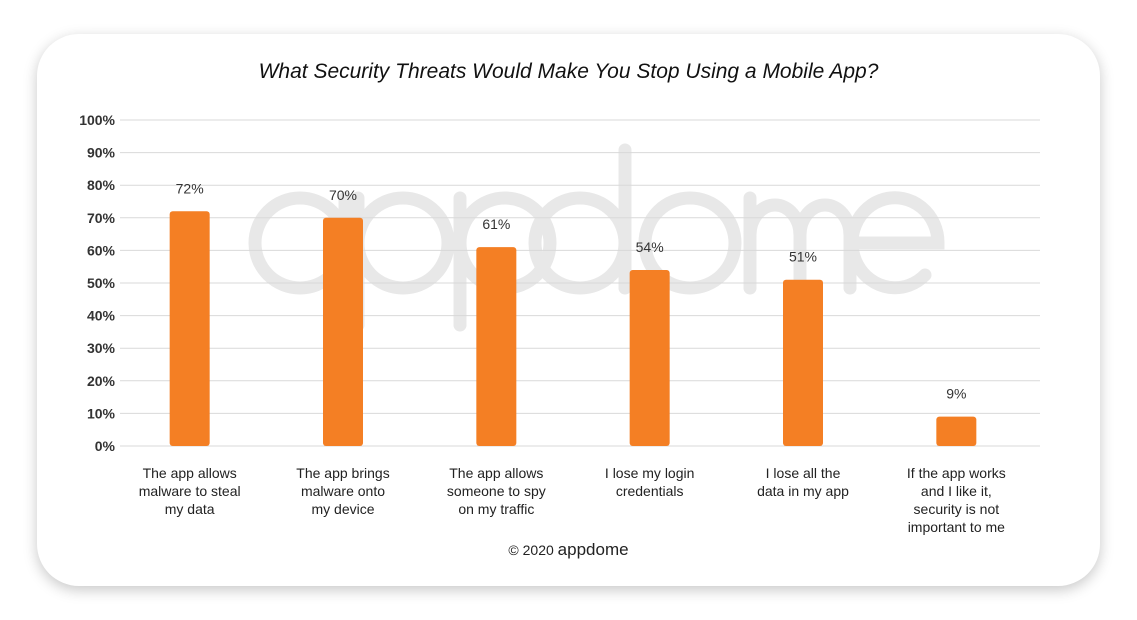  What do you see at coordinates (97, 120) in the screenshot?
I see `y-tick-label: 100%` at bounding box center [97, 120].